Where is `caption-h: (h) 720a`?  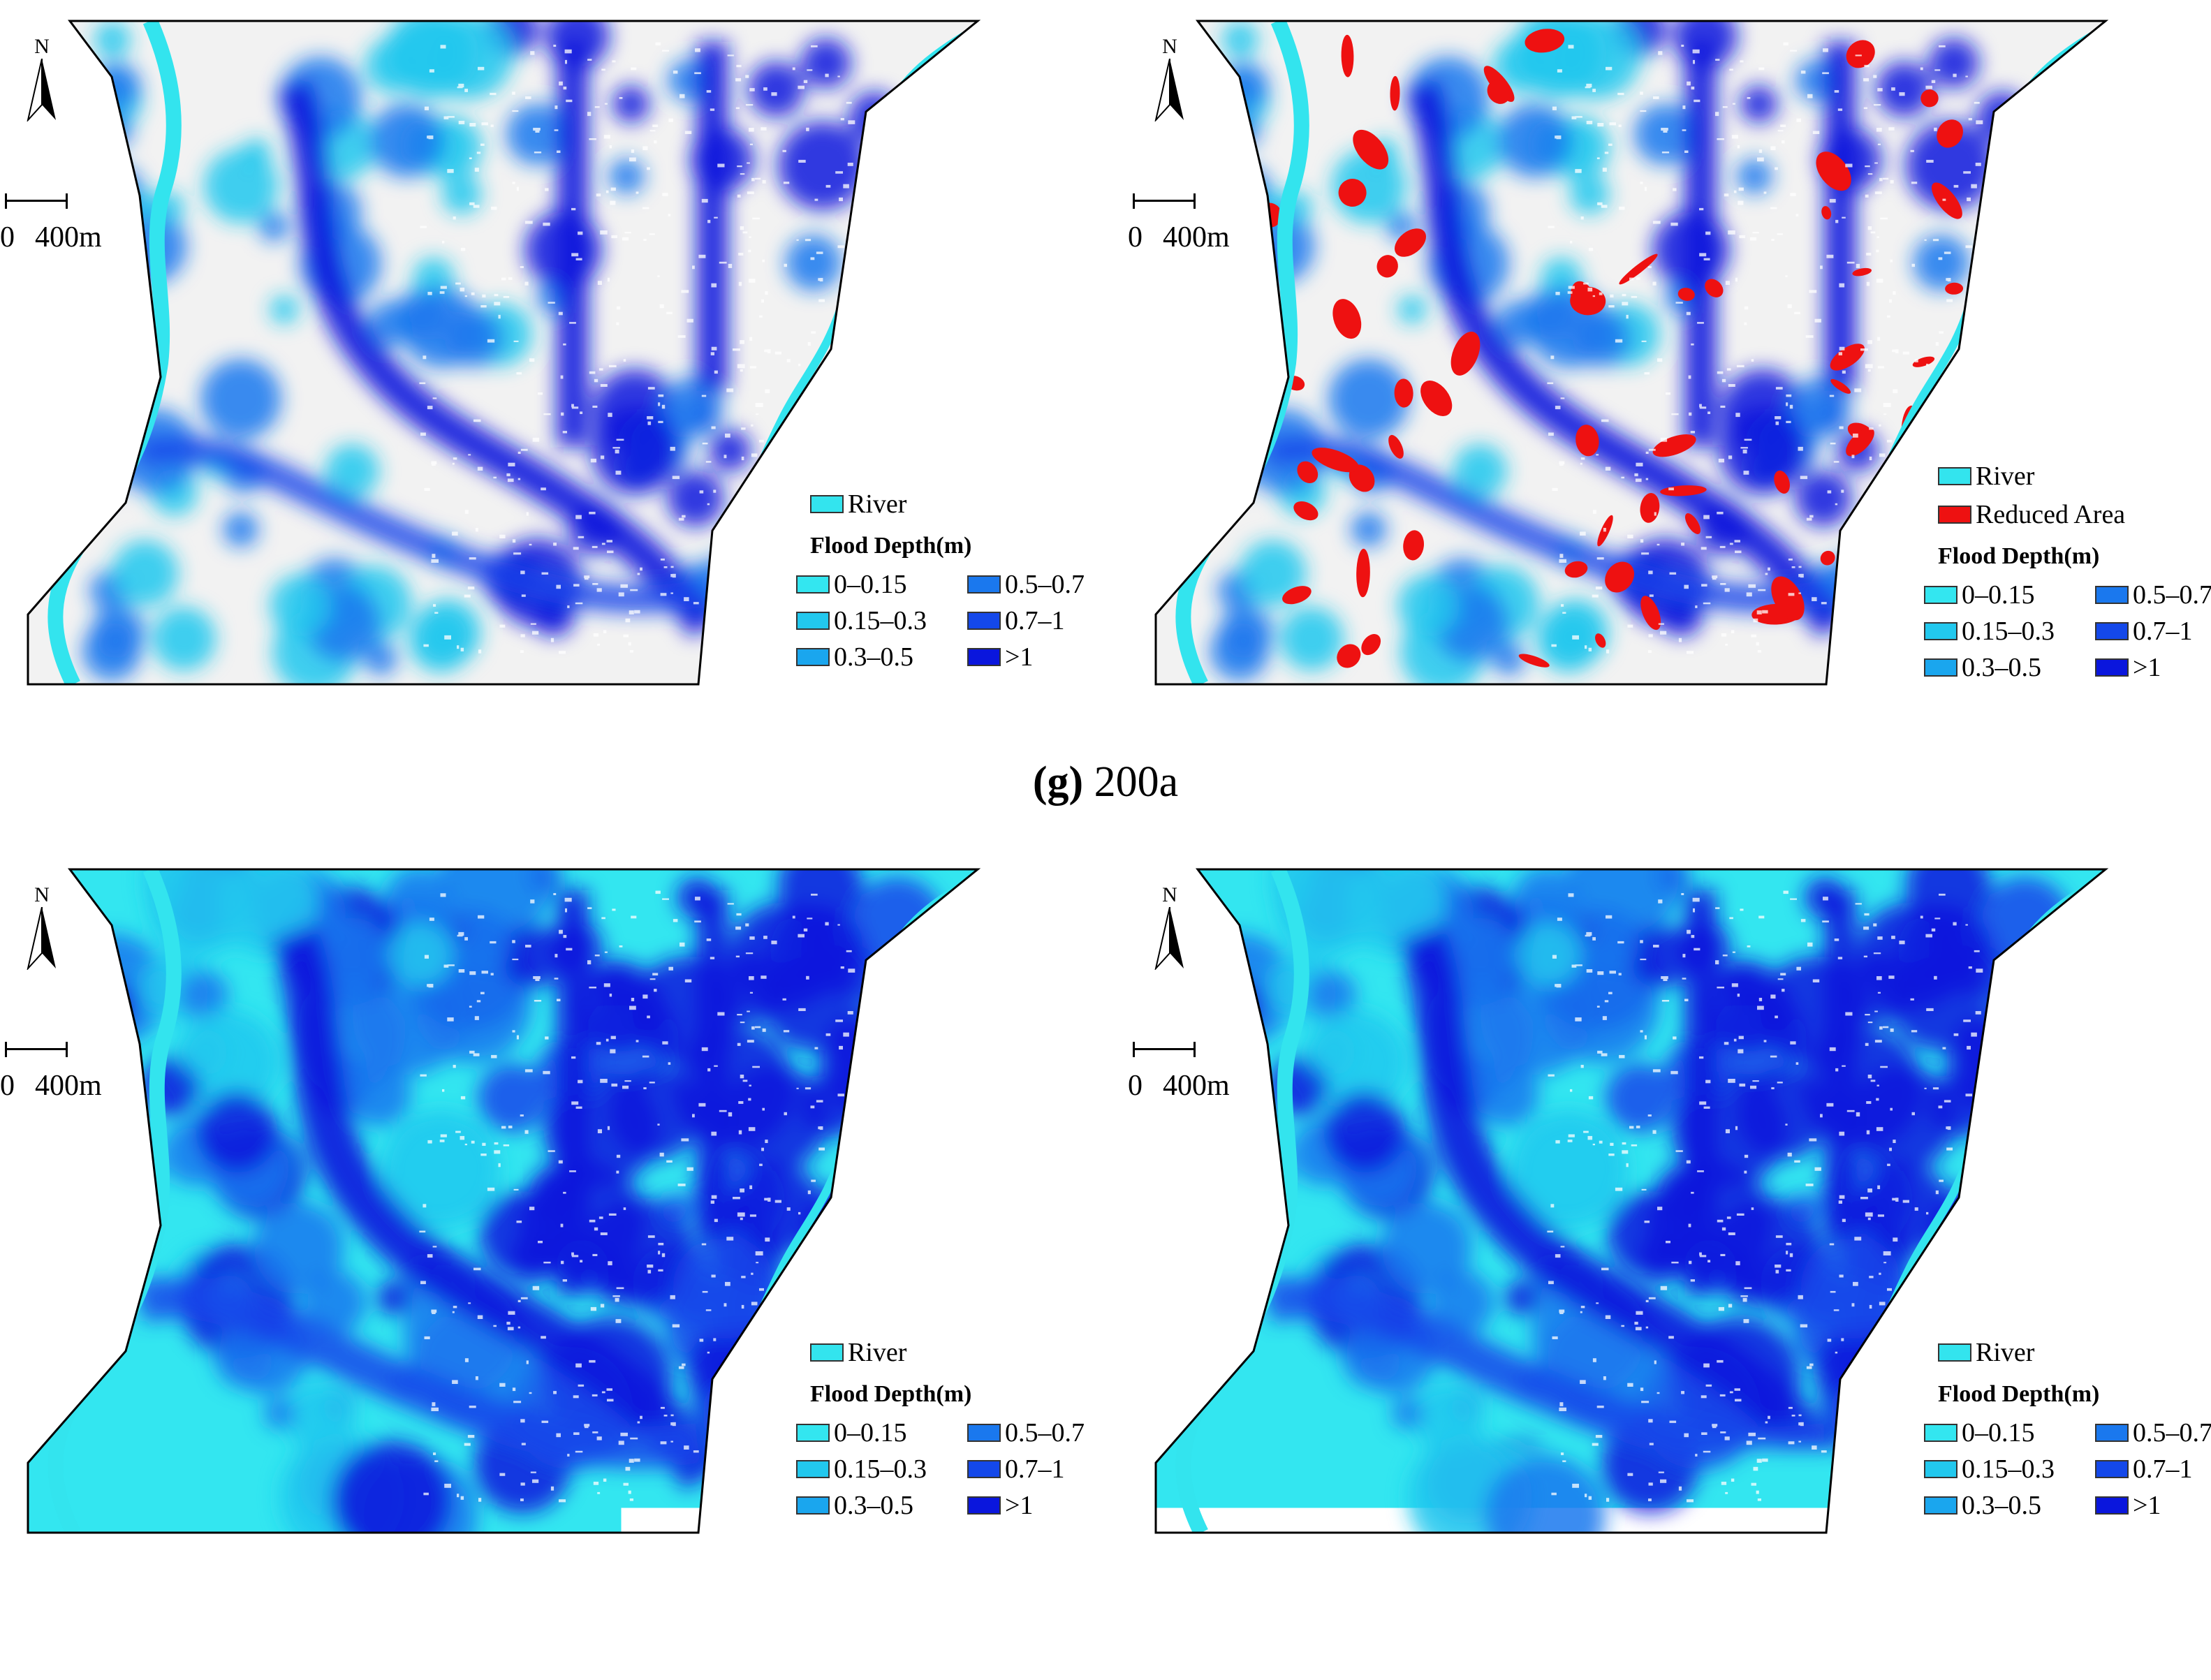 caption-h: (h) 720a is located at coordinates (1105, 1631).